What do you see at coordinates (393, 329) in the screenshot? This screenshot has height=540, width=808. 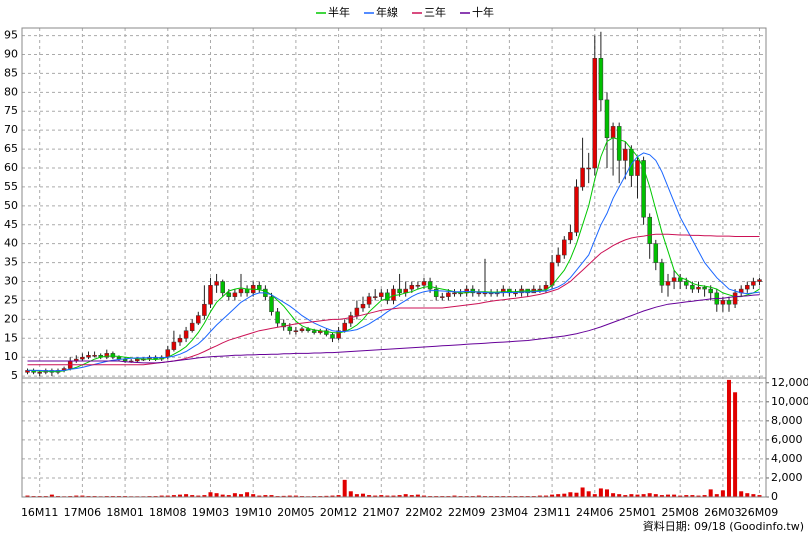 I see `ma-line` at bounding box center [393, 329].